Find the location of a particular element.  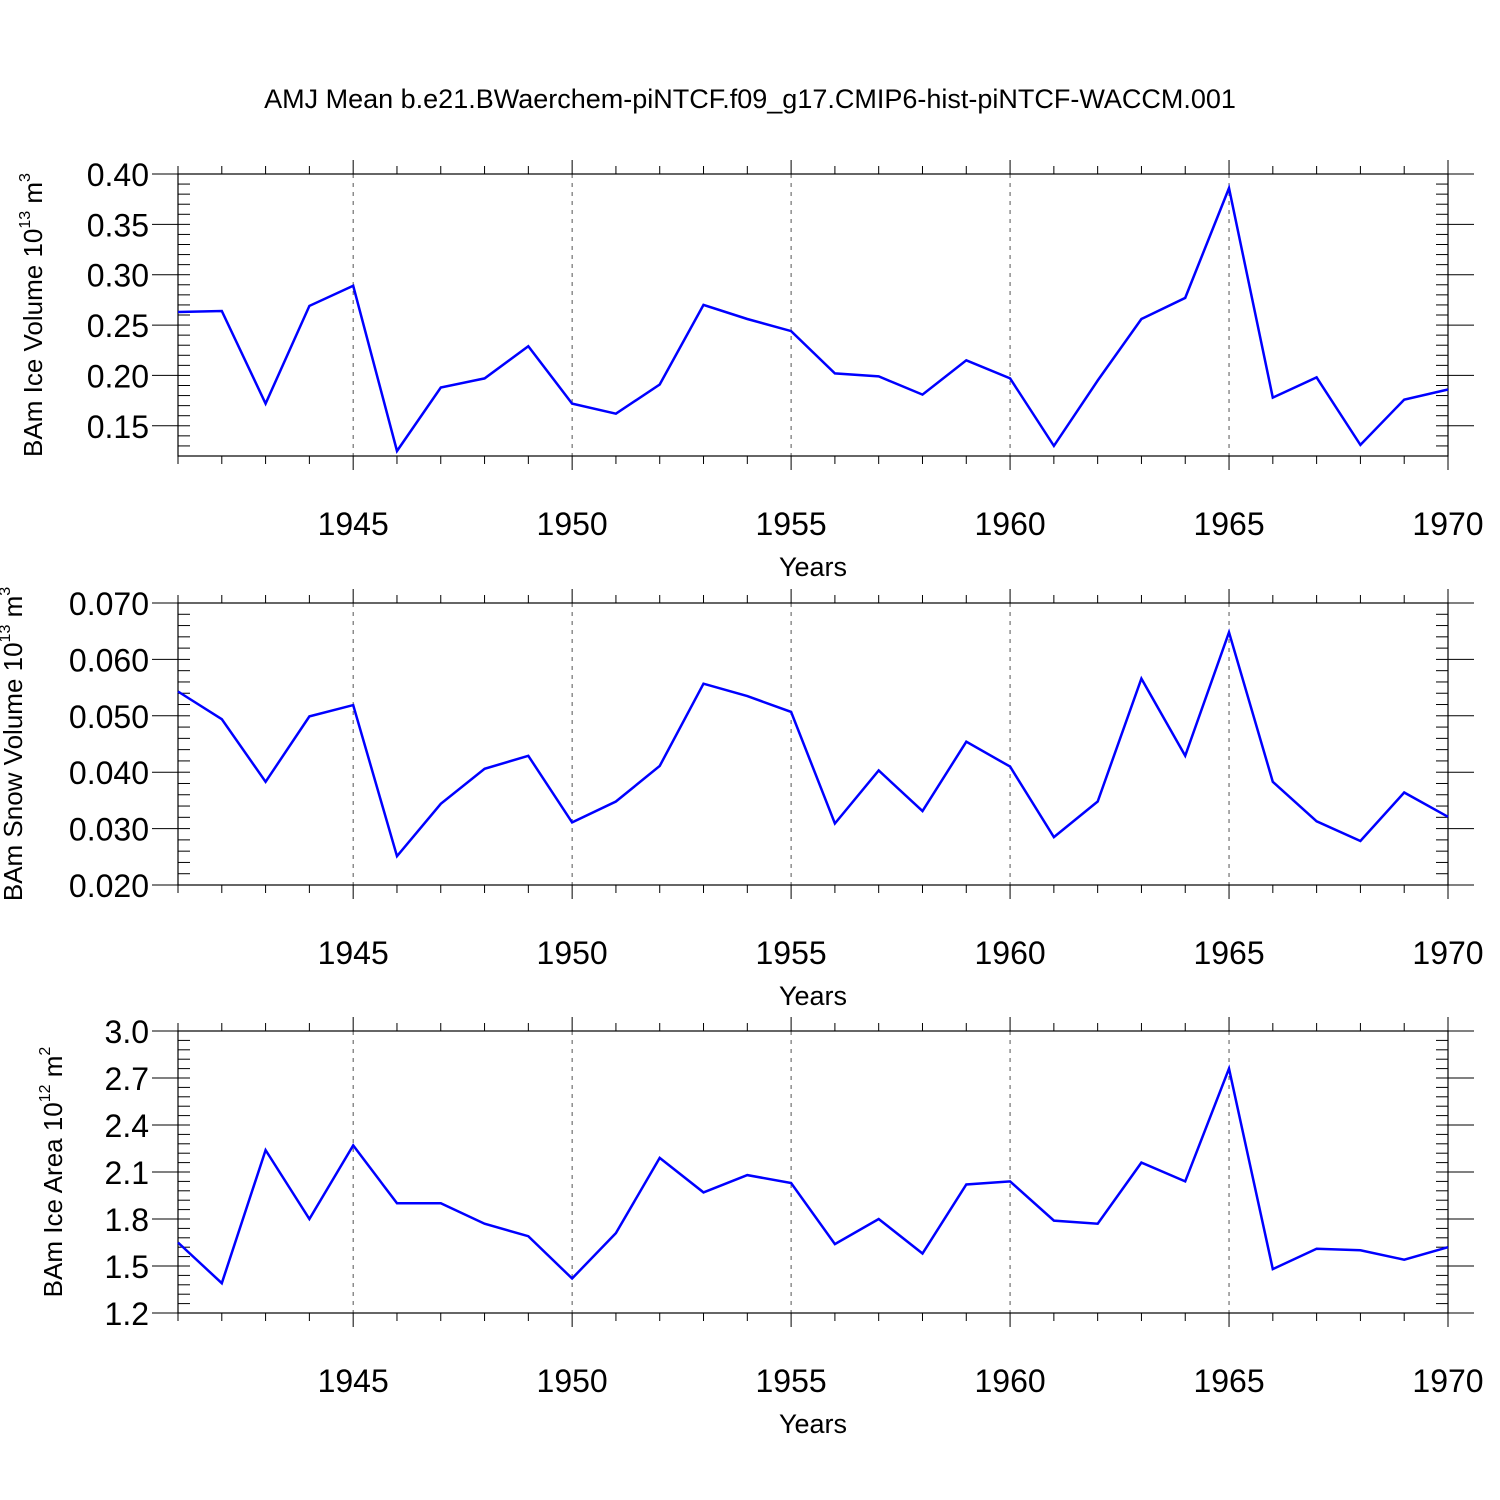

y-tick-label: 1.2 is located at coordinates (127, 1314).